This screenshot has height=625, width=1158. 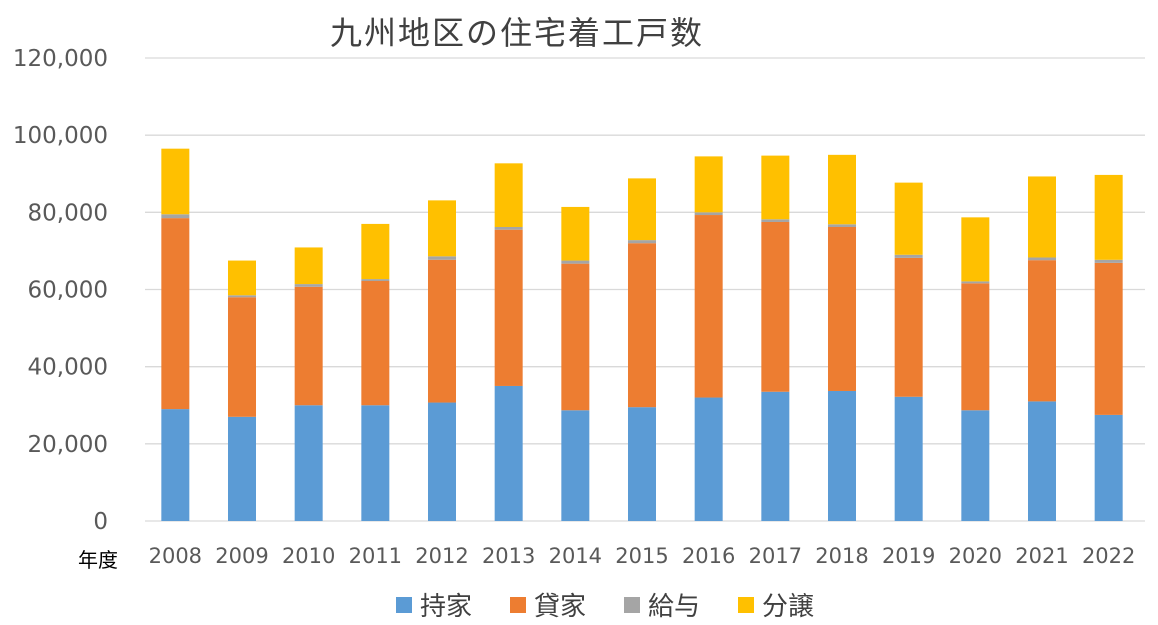 What do you see at coordinates (68, 368) in the screenshot?
I see `y-tick-label: 40,000` at bounding box center [68, 368].